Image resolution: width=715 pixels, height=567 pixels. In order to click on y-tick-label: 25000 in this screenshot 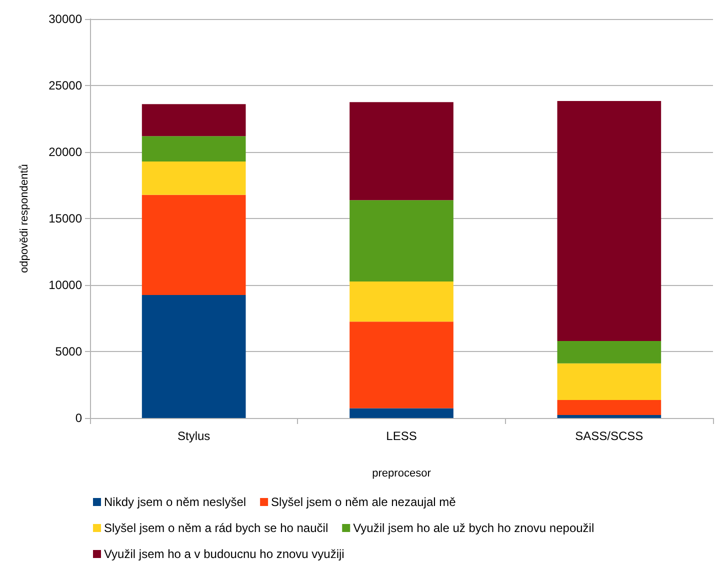, I will do `click(65, 85)`.